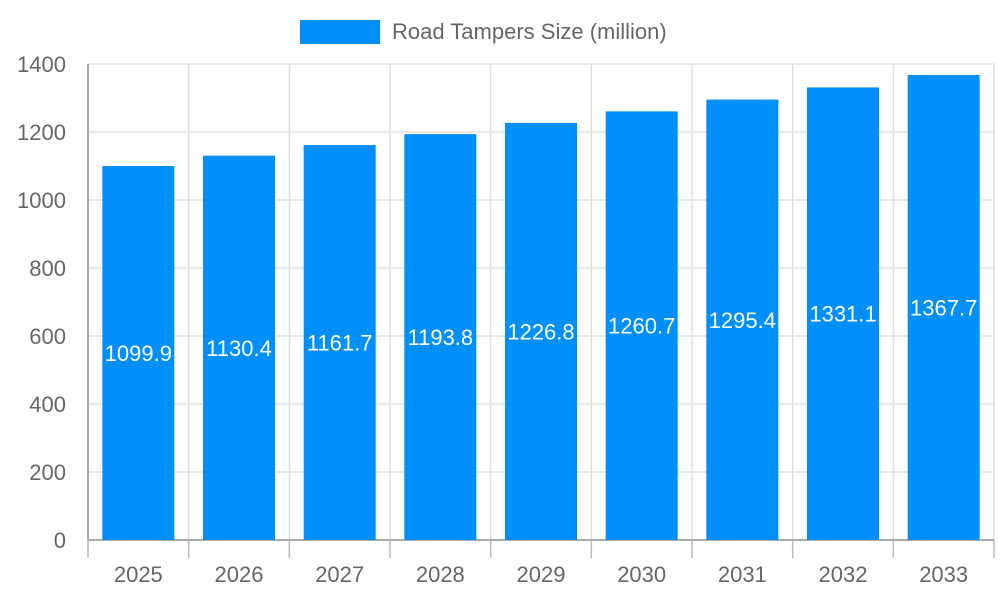  I want to click on x-tick-label: 2026, so click(239, 574).